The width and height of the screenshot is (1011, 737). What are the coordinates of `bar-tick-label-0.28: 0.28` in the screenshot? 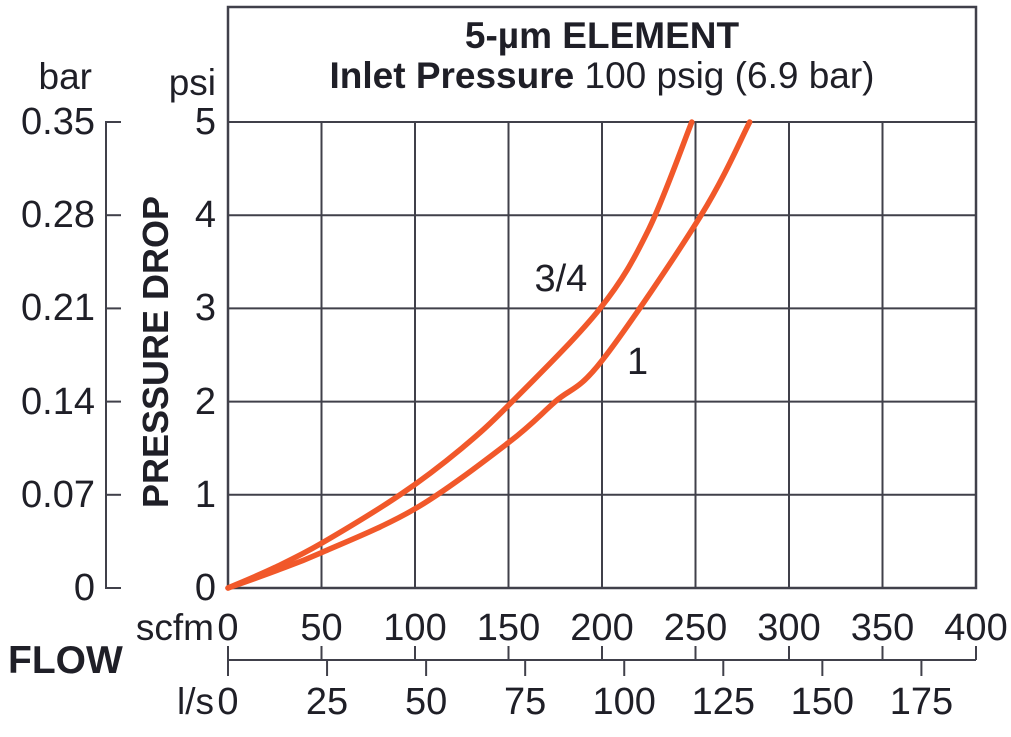 It's located at (58, 215).